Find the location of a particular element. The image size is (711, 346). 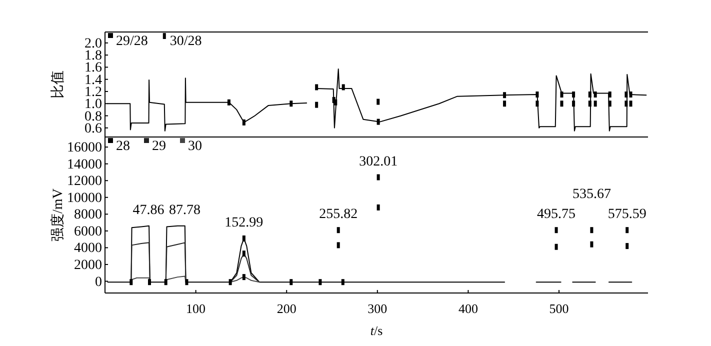

y-tick-label: 14000 is located at coordinates (84, 164).